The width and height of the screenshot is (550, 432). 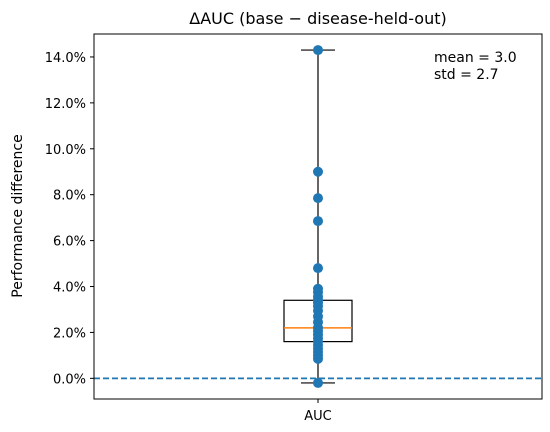 What do you see at coordinates (69, 196) in the screenshot?
I see `y-tick-label: 8.0%` at bounding box center [69, 196].